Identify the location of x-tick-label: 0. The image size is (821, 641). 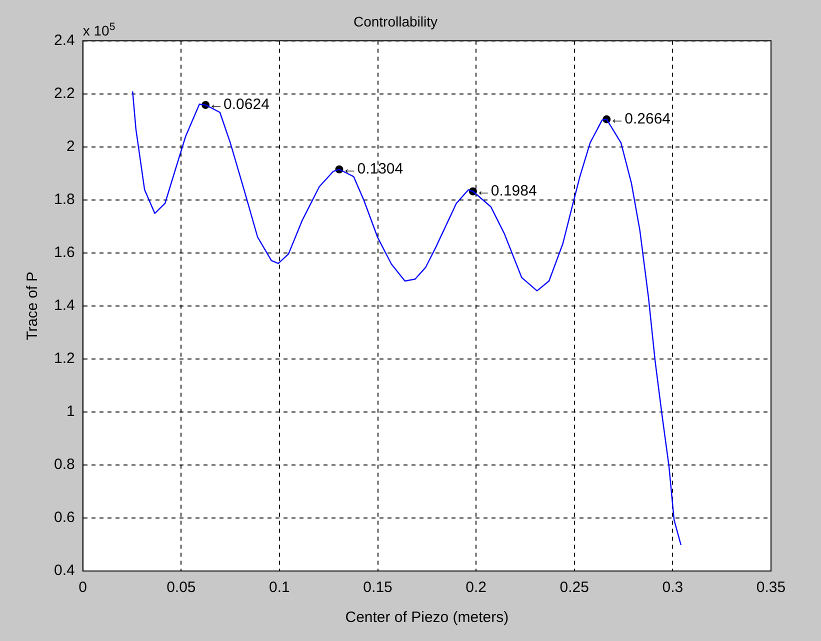
(83, 587).